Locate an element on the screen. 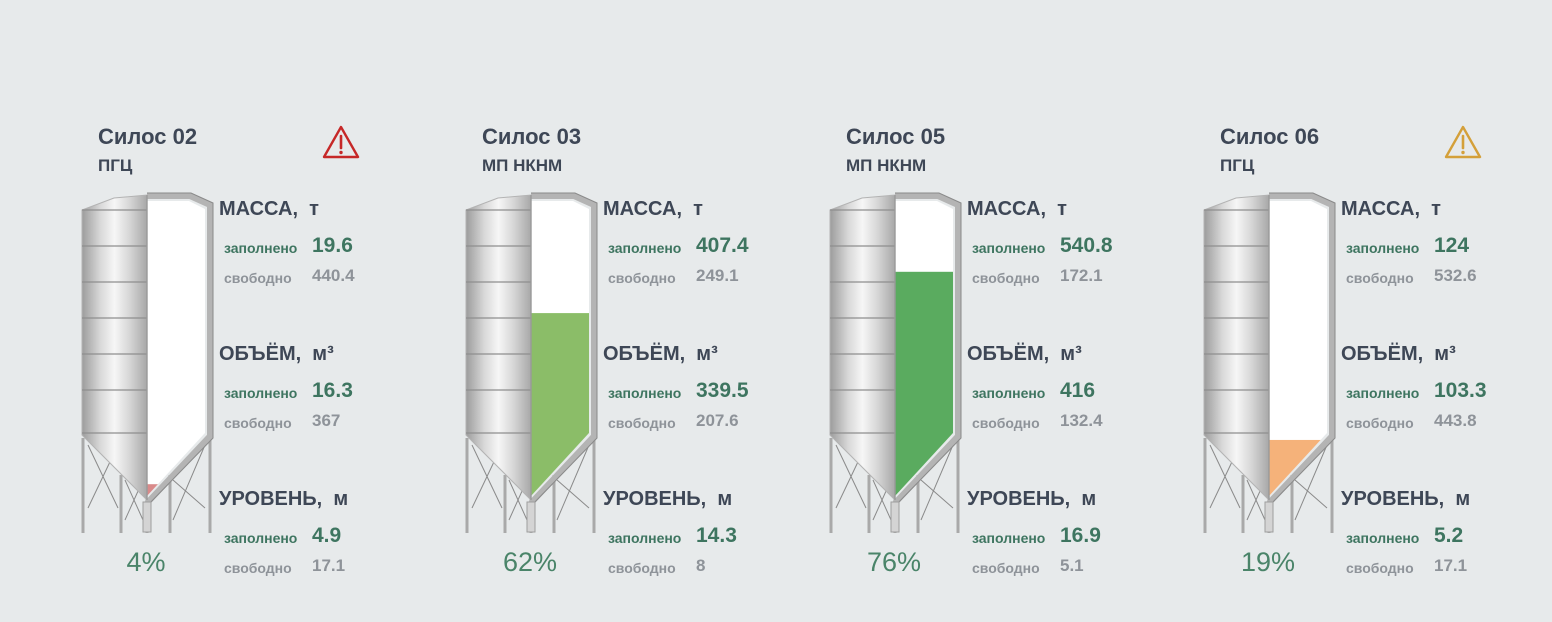 Image resolution: width=1552 pixels, height=622 pixels. mass-filled-value: 540.8 is located at coordinates (1086, 245).